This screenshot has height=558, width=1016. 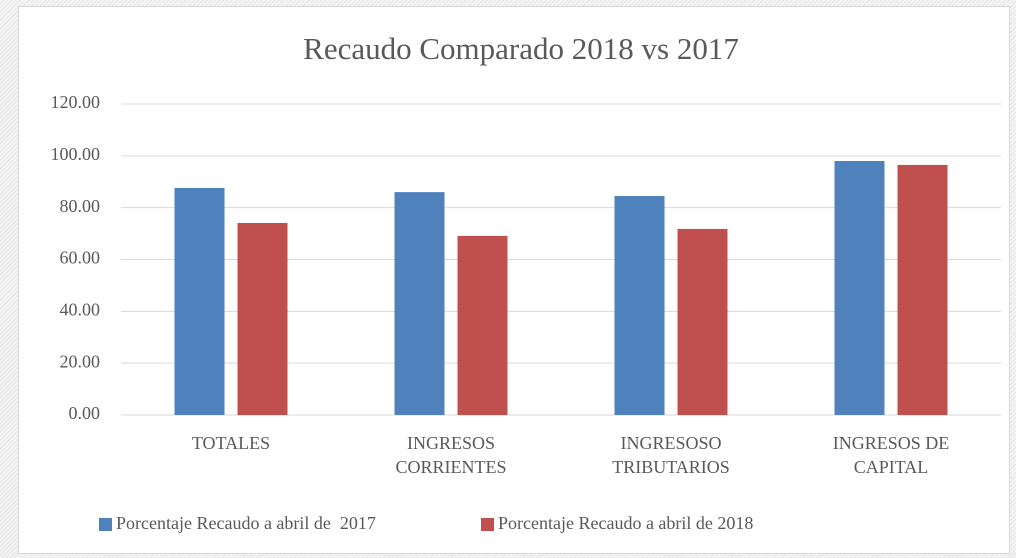 I want to click on legend-label: Porcentaje Recaudo a abril de 2018, so click(x=625, y=523).